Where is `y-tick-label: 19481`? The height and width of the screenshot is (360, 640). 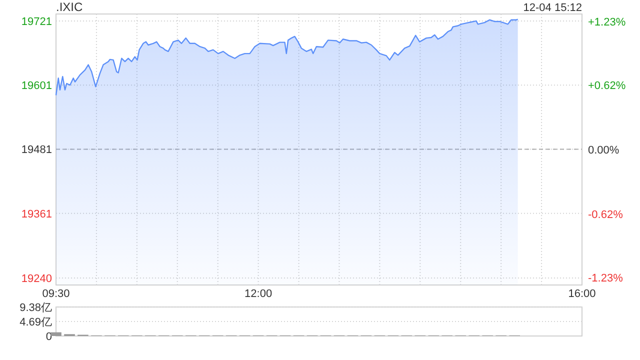 y-tick-label: 19481 is located at coordinates (36, 150).